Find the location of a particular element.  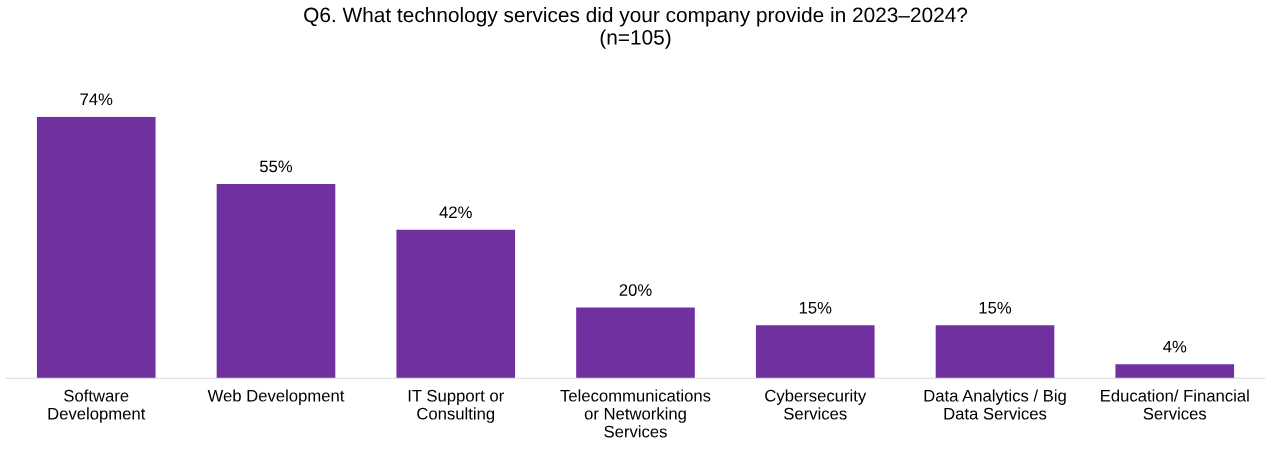

chart-title: Q6. What technology services did your company provide in 2023–2024? (n=105) is located at coordinates (636, 28).